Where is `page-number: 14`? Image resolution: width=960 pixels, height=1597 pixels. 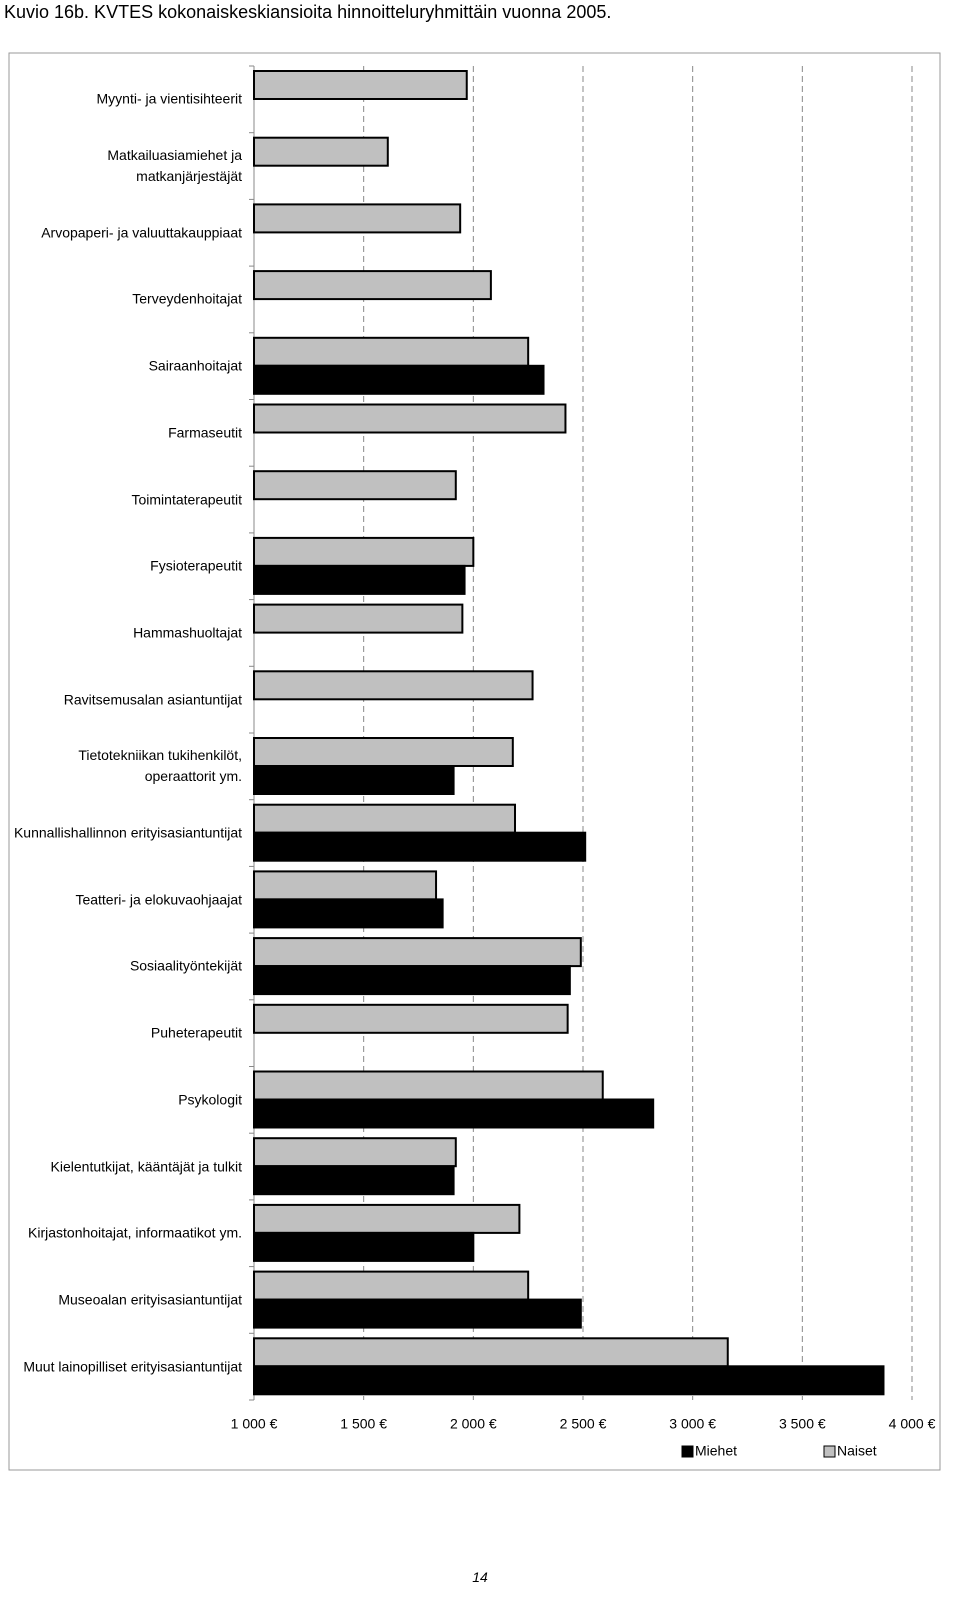
page-number: 14 is located at coordinates (480, 1577).